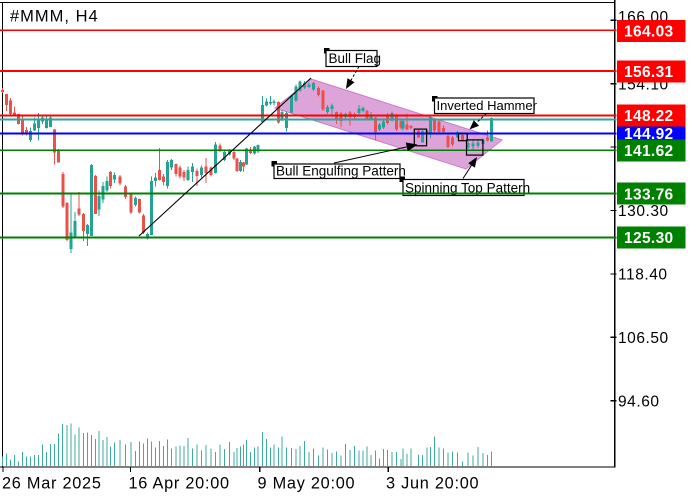 This screenshot has height=500, width=700. I want to click on svg-text: 141.62, so click(649, 151).